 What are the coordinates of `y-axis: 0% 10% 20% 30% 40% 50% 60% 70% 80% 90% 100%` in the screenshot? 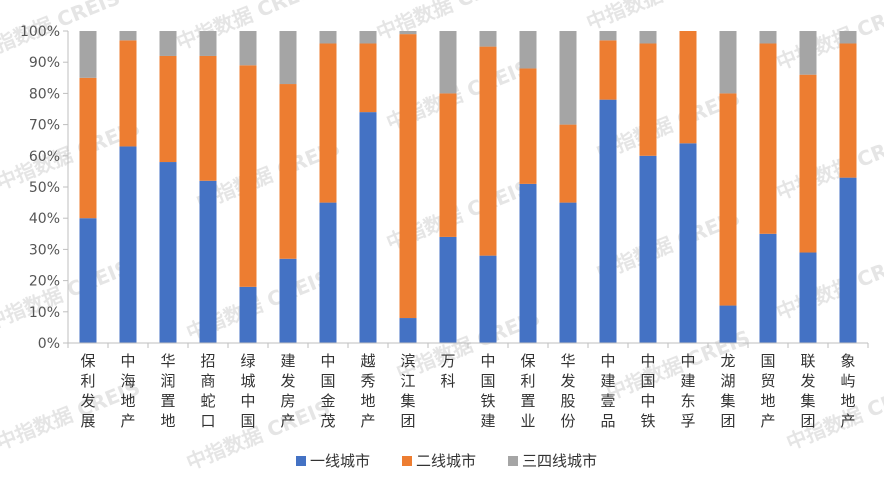 It's located at (44, 188).